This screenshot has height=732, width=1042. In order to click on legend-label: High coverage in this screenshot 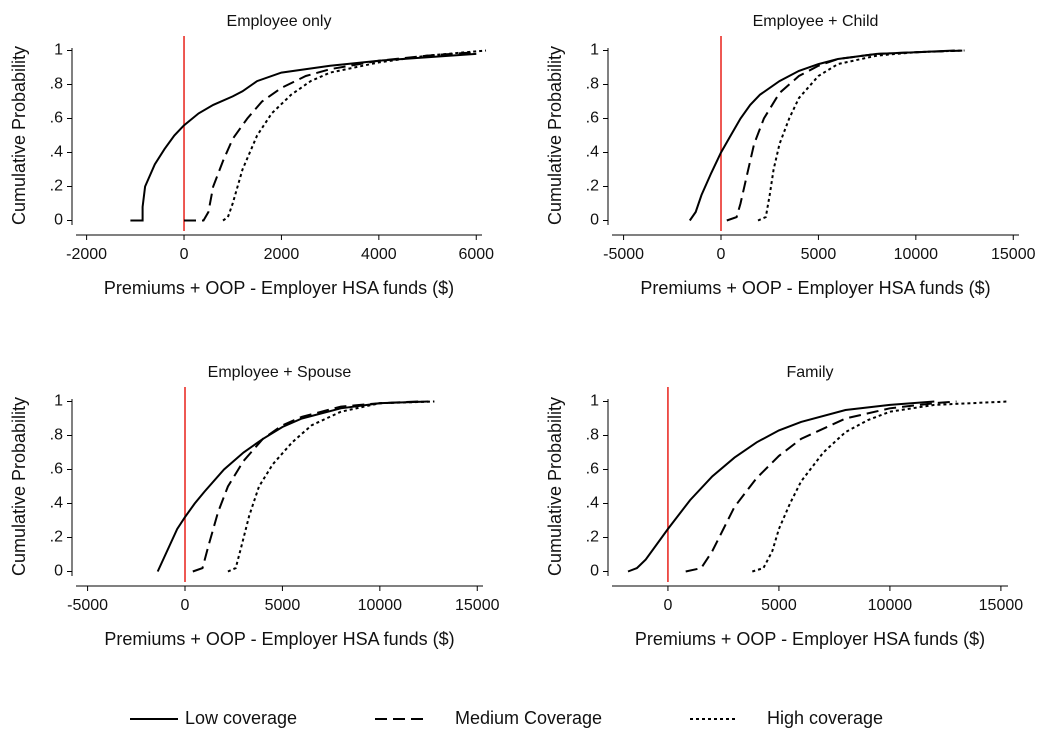, I will do `click(825, 718)`.